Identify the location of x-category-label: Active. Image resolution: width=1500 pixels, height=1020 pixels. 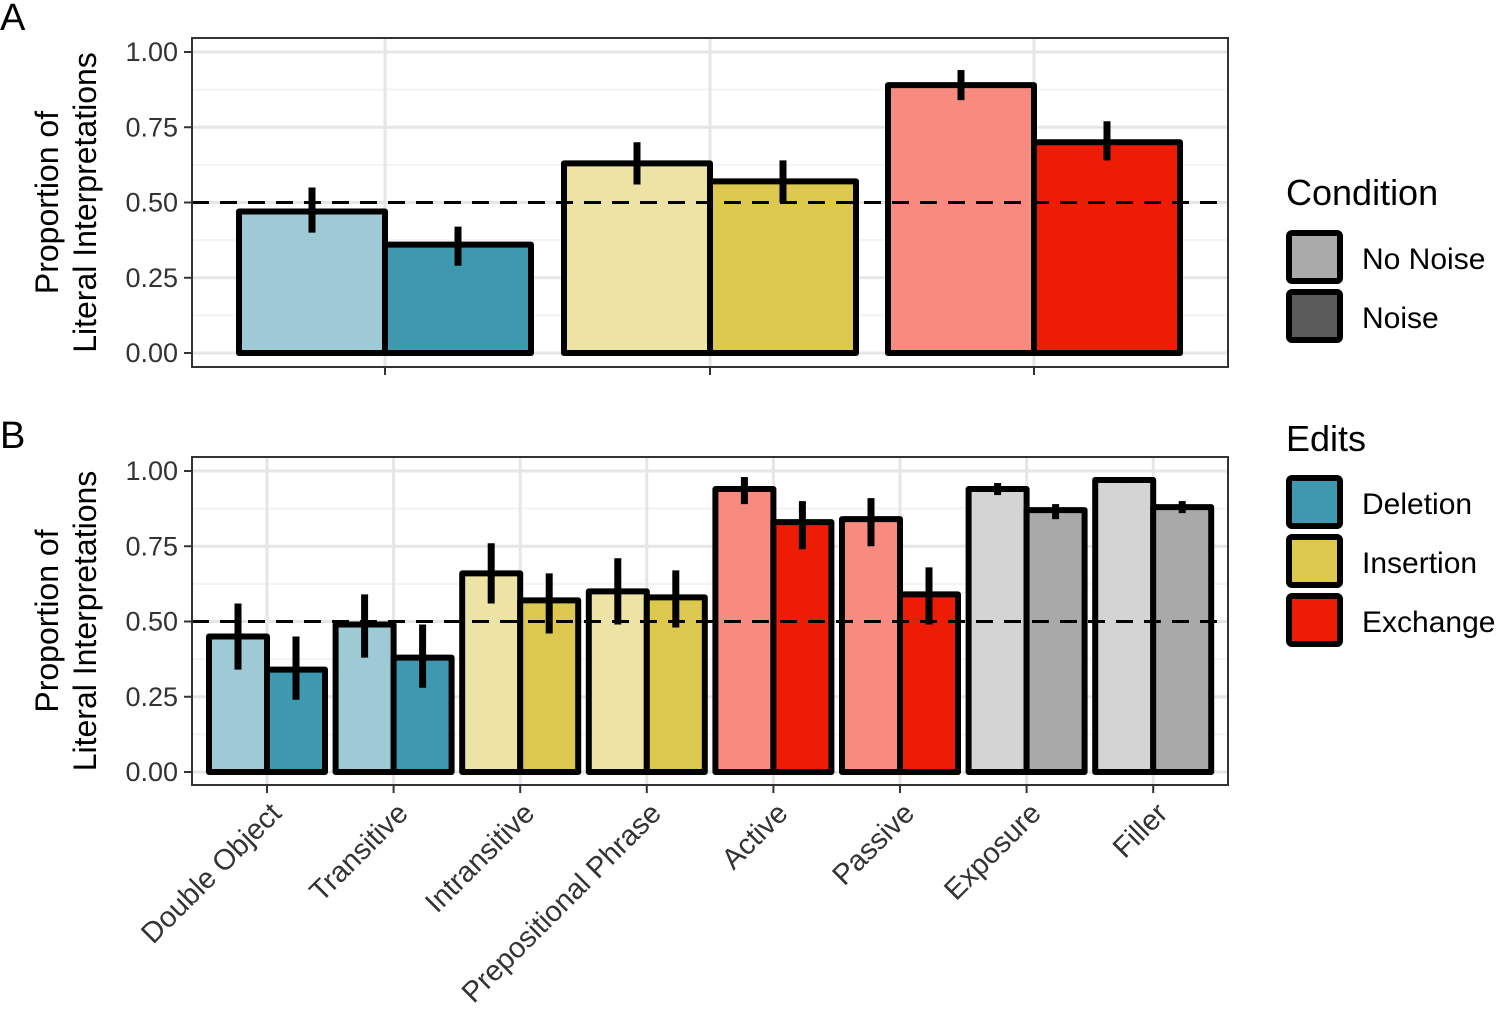
(755, 836).